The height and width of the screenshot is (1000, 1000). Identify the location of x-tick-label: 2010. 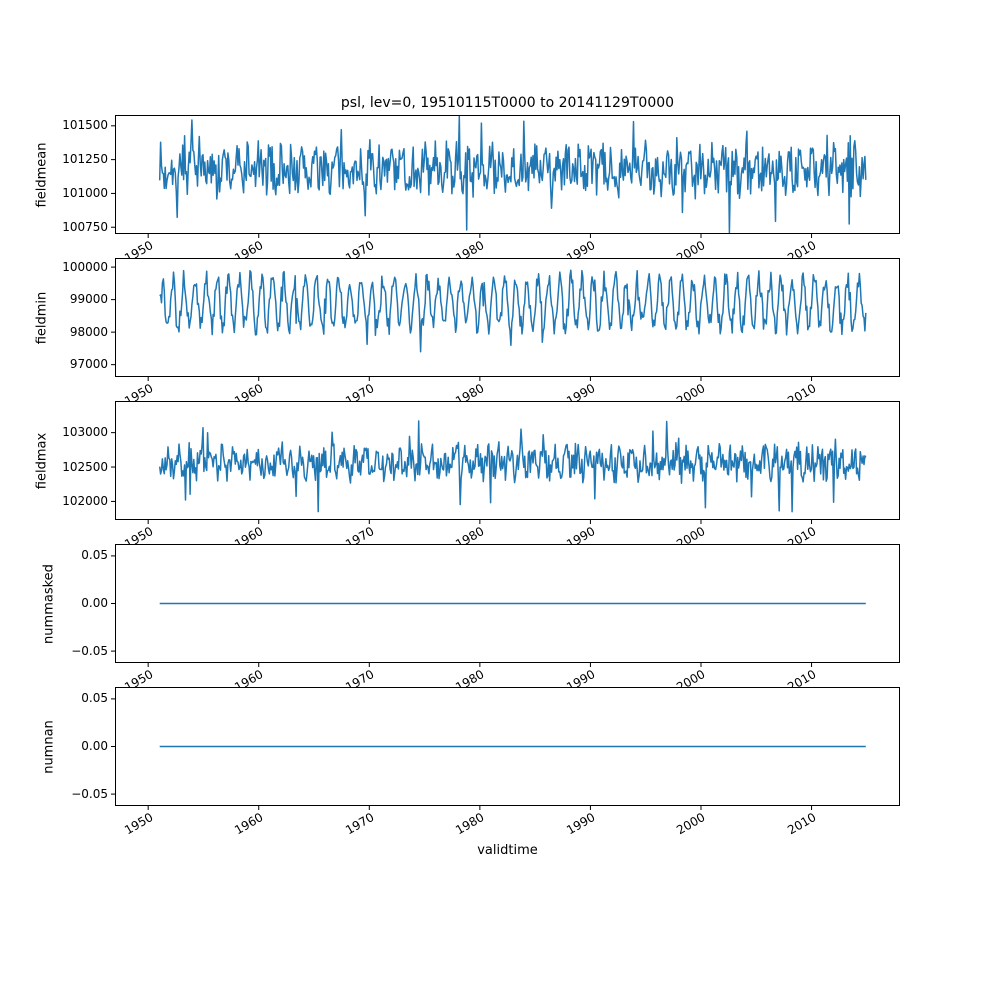
(802, 824).